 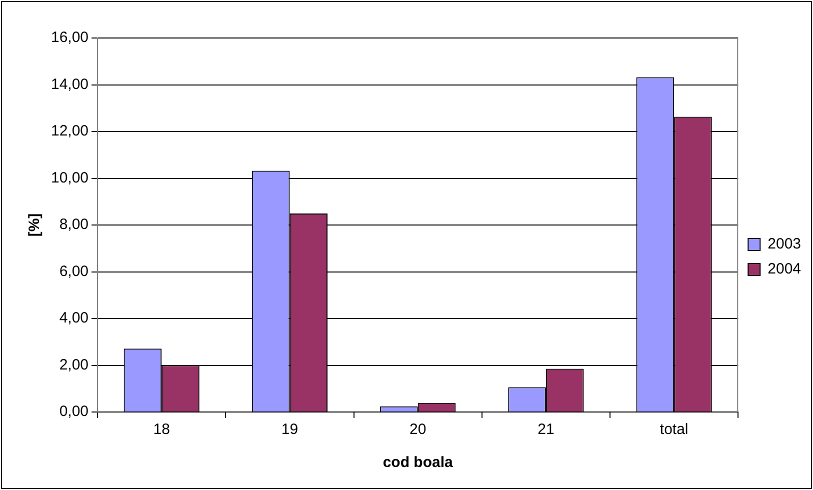 What do you see at coordinates (785, 269) in the screenshot?
I see `legend-label: 2004` at bounding box center [785, 269].